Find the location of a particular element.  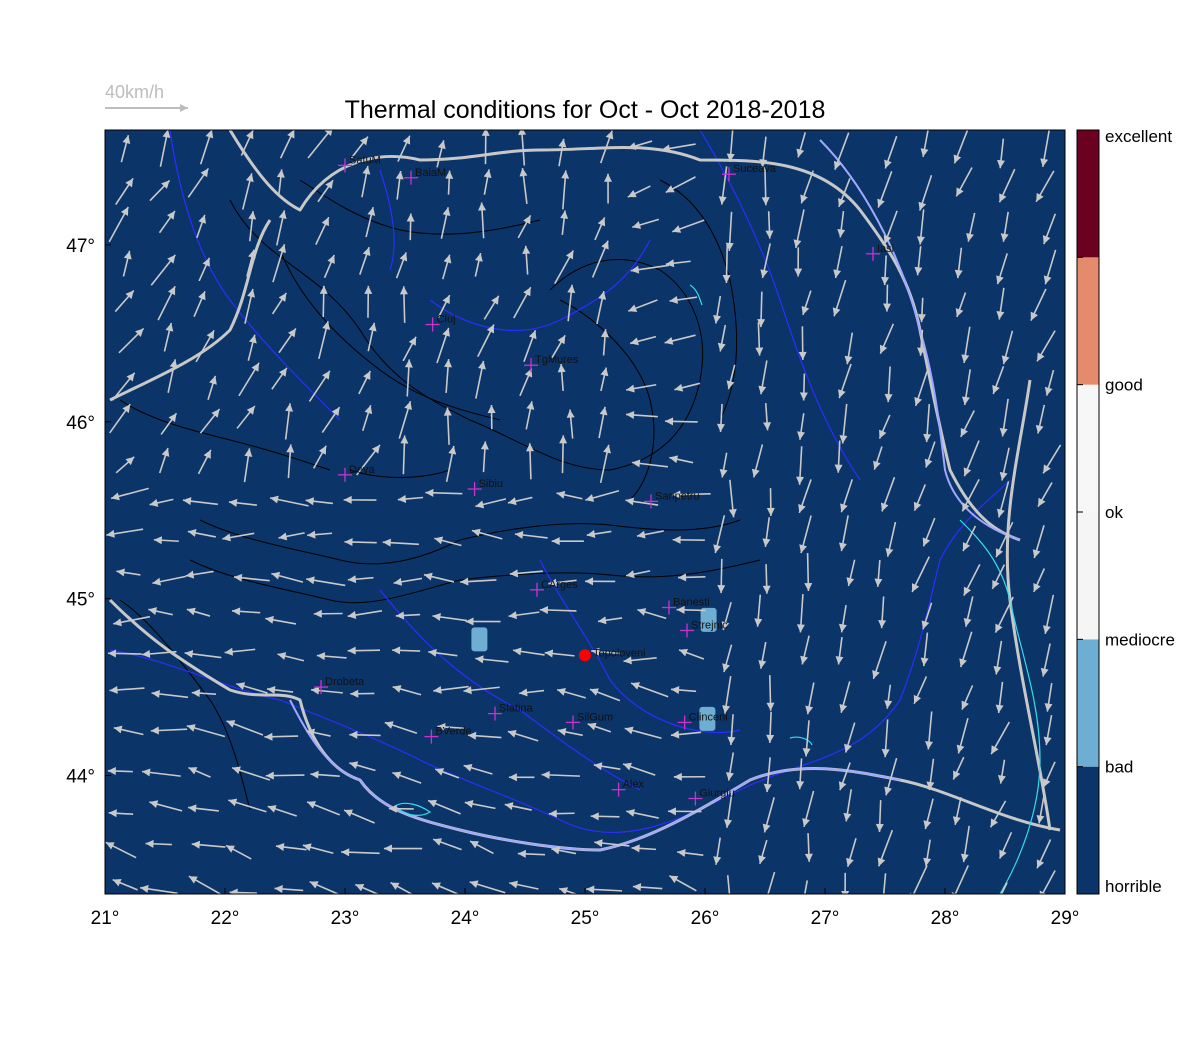

city-label: Alex is located at coordinates (634, 785).